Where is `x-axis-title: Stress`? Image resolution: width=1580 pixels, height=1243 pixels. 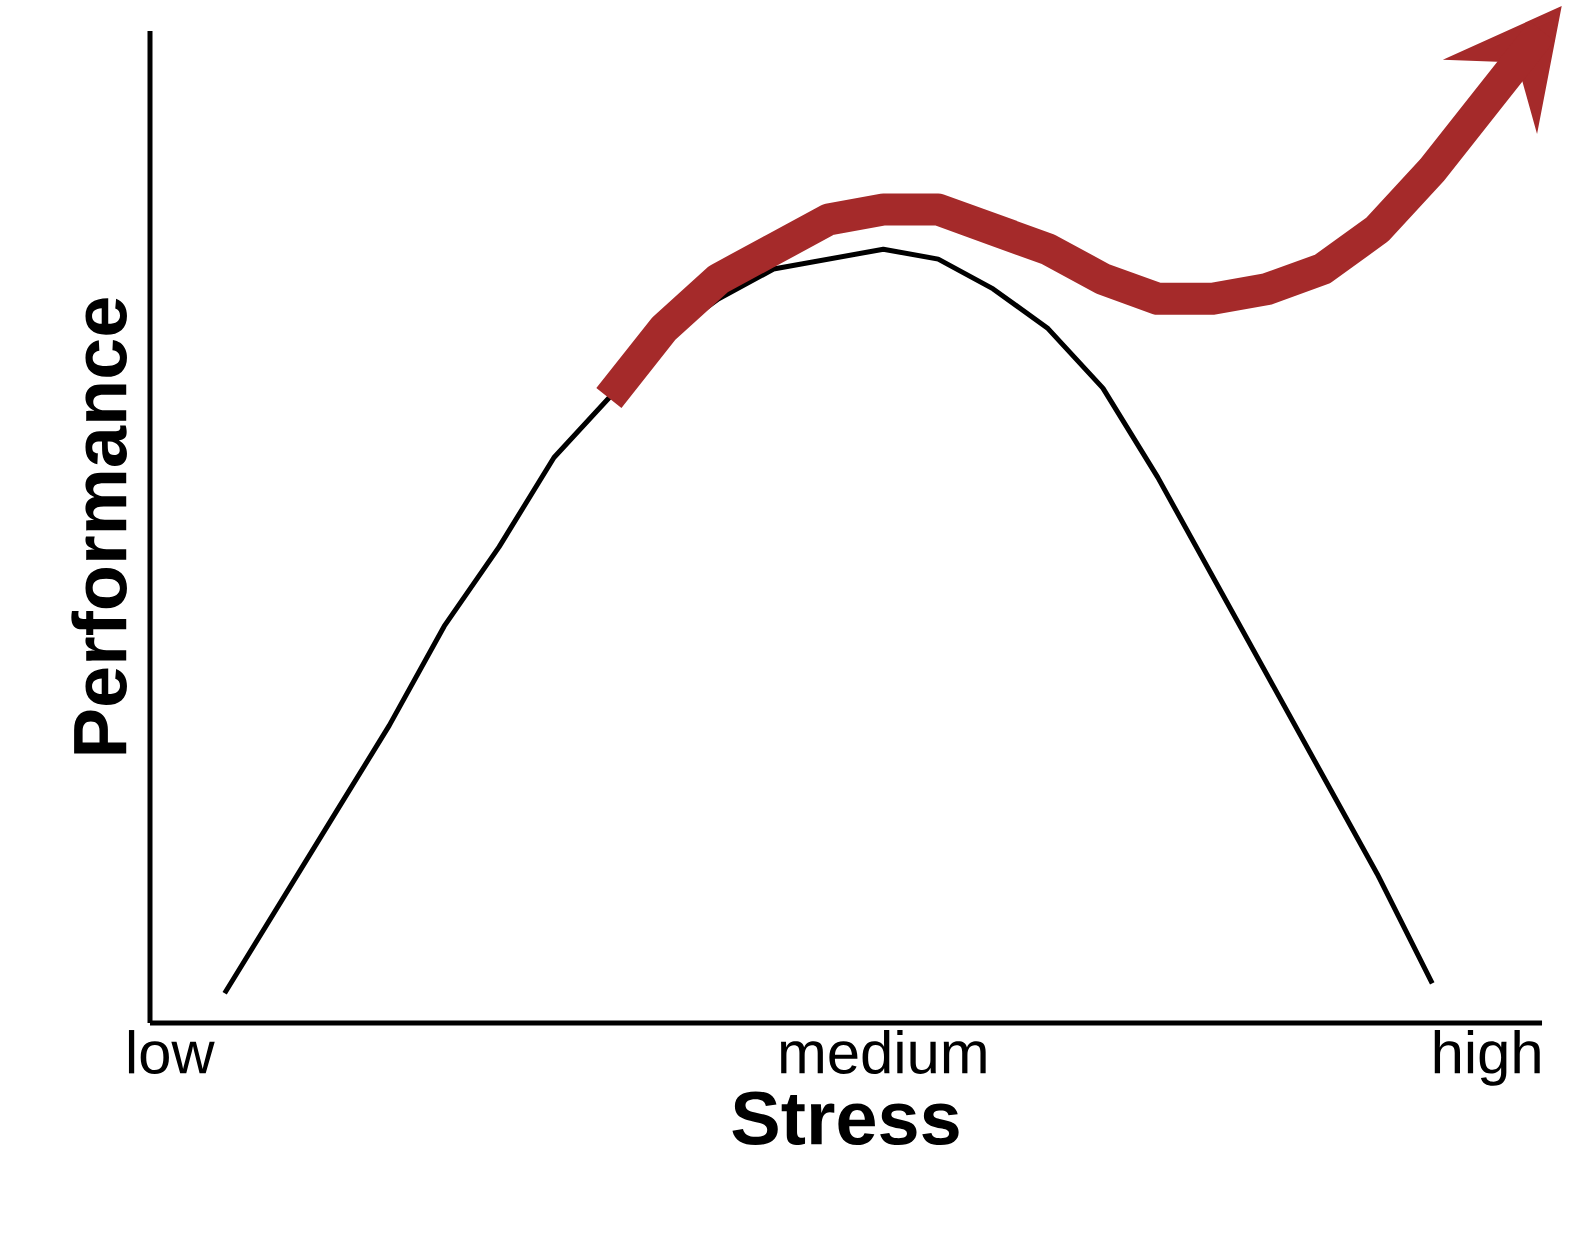
x-axis-title: Stress is located at coordinates (845, 1118).